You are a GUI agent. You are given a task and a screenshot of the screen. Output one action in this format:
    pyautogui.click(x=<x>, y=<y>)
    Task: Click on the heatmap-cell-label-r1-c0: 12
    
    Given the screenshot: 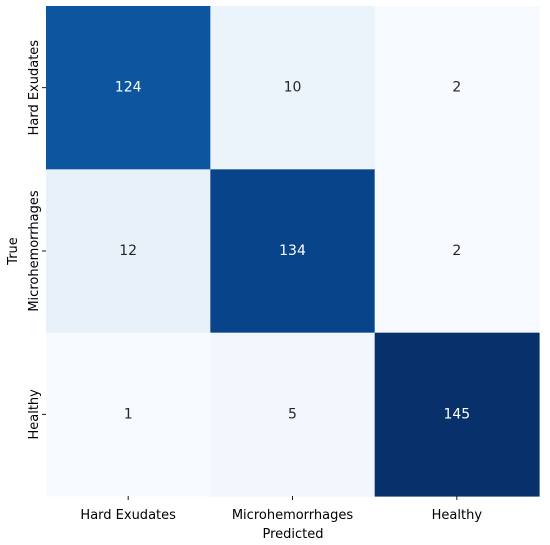 What is the action you would take?
    pyautogui.click(x=128, y=251)
    